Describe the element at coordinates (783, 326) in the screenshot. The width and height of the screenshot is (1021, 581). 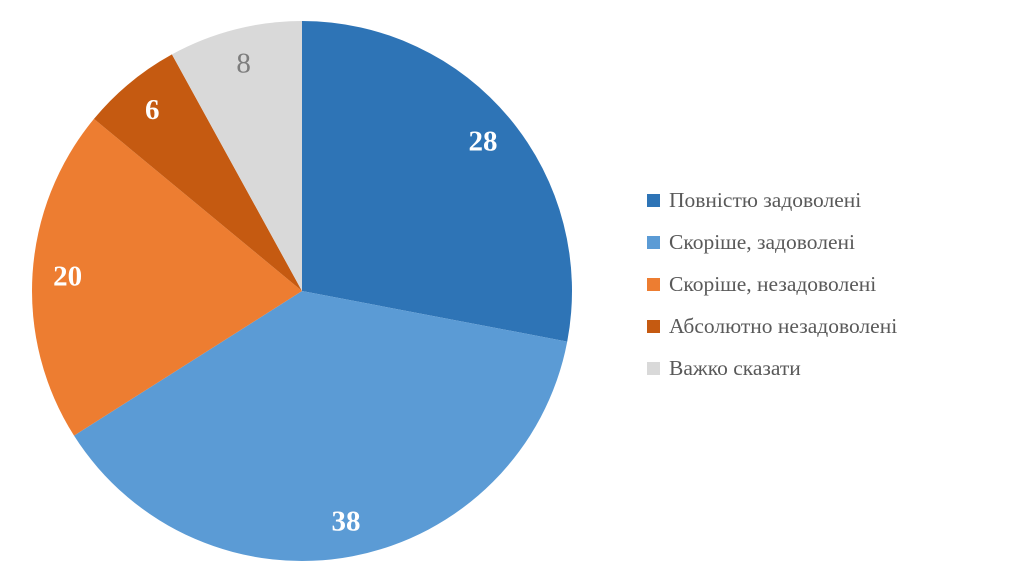
I see `legend-label: Абсолютно незадоволені` at that location.